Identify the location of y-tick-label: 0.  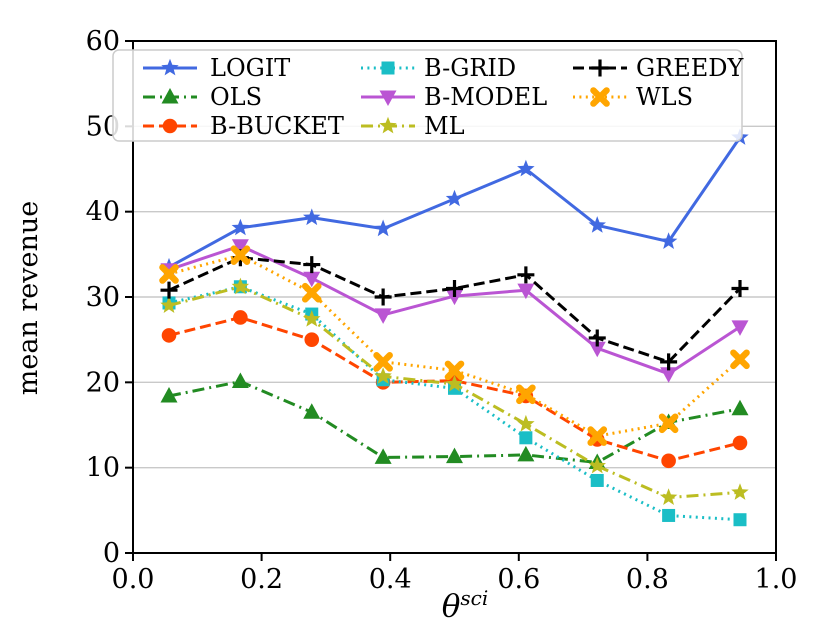
(111, 553).